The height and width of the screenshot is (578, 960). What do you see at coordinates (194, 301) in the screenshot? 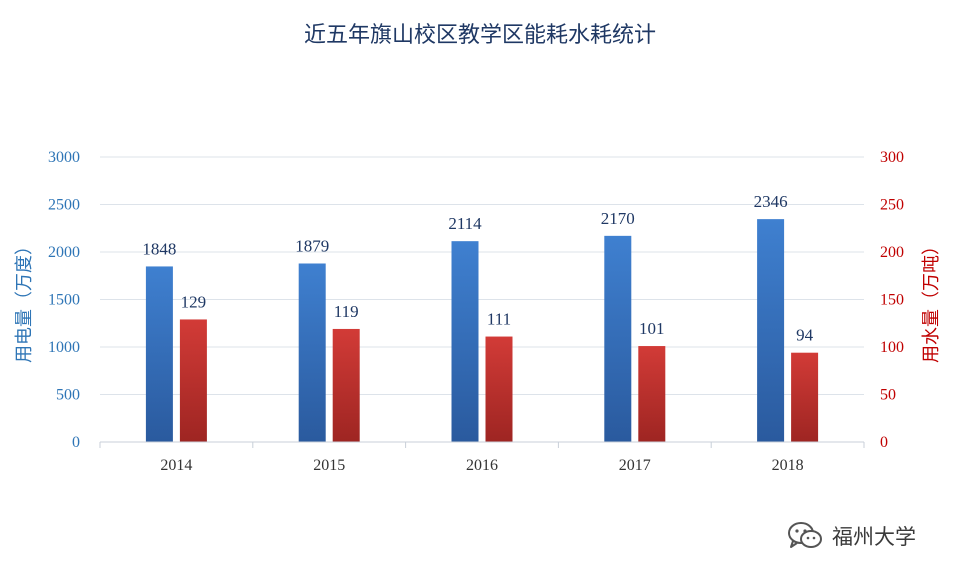
I see `data-label-water: 129` at bounding box center [194, 301].